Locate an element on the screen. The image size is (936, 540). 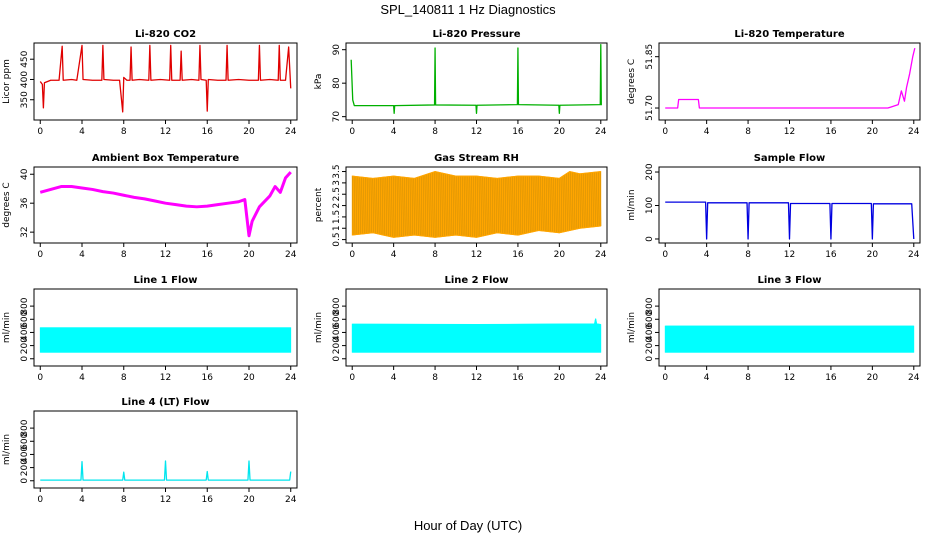
panel-pressure: Li-820 Pressure 0 4 8 12 16 20 24 70 80 90 kPa is located at coordinates (461, 83).